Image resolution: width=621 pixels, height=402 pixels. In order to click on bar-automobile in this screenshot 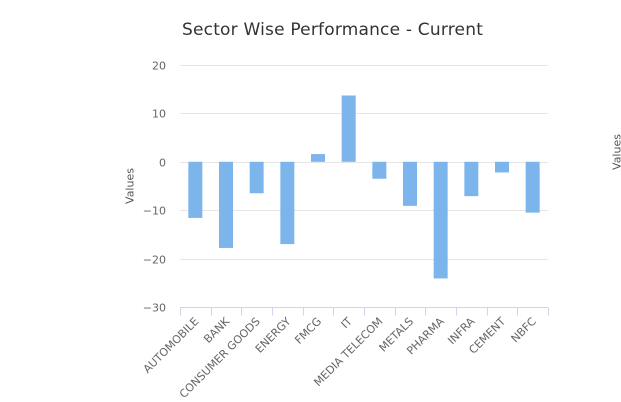, I will do `click(195, 189)`.